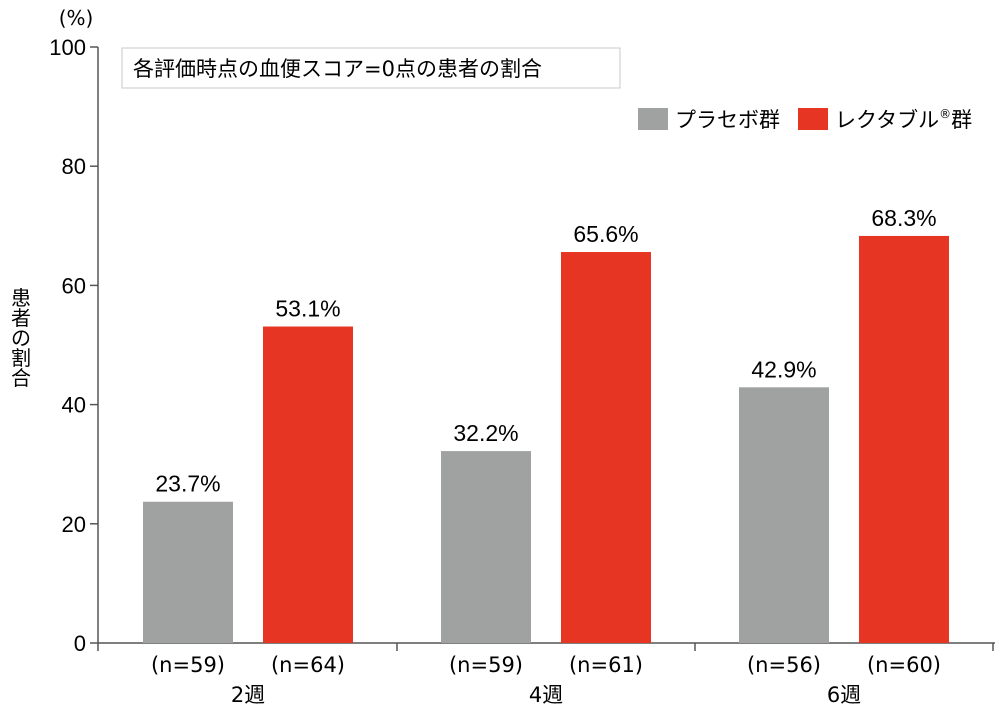  Describe the element at coordinates (248, 695) in the screenshot. I see `x-category-label: 2週` at that location.